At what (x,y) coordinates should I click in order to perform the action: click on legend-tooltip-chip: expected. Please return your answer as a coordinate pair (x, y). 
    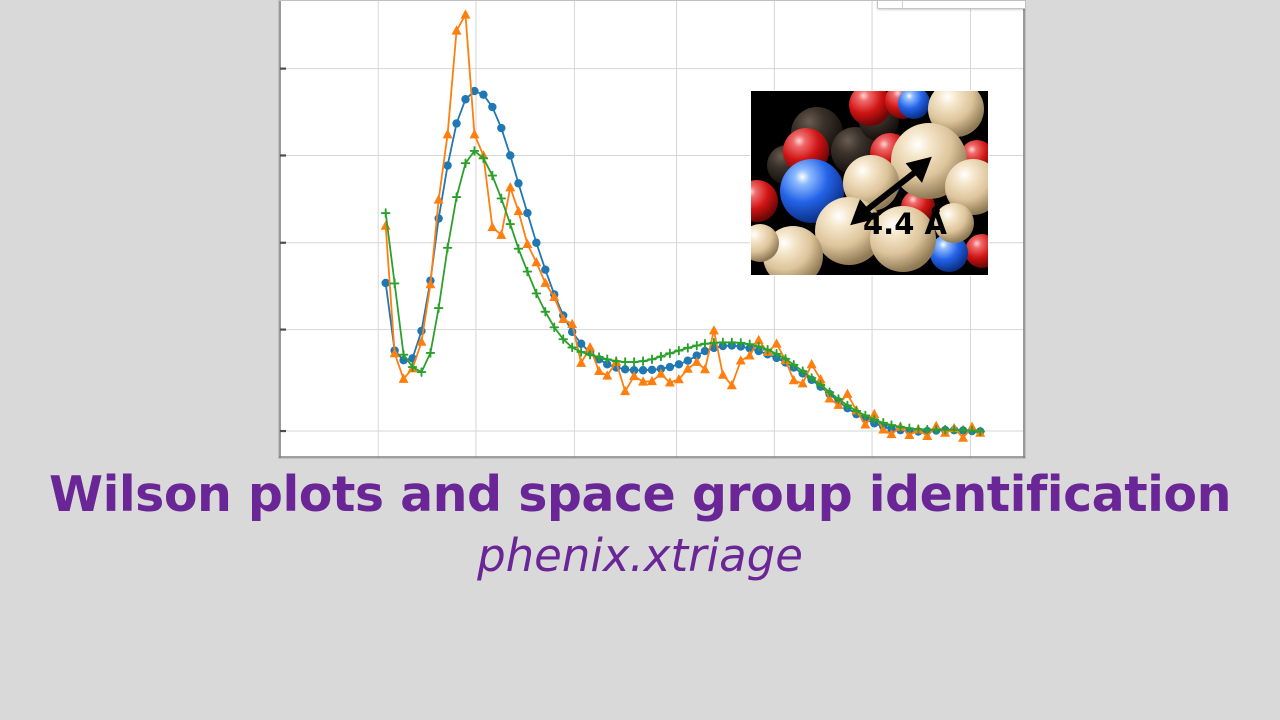
    Looking at the image, I should click on (951, 5).